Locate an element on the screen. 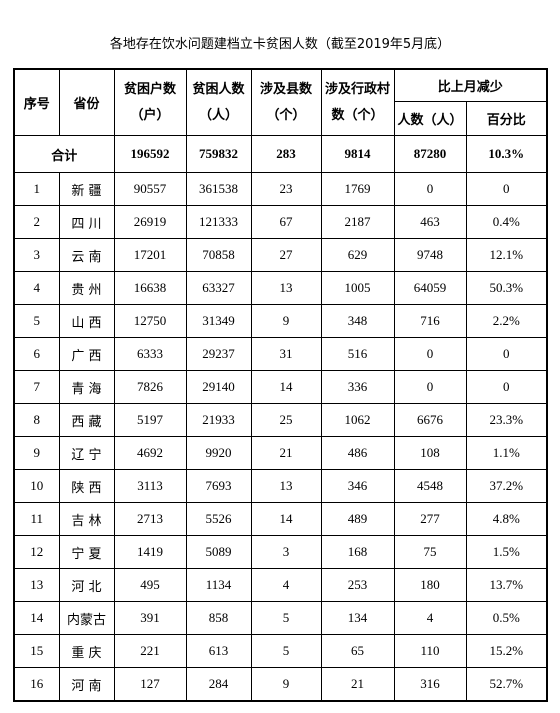 Image resolution: width=560 pixels, height=713 pixels. cell: 516 is located at coordinates (357, 354).